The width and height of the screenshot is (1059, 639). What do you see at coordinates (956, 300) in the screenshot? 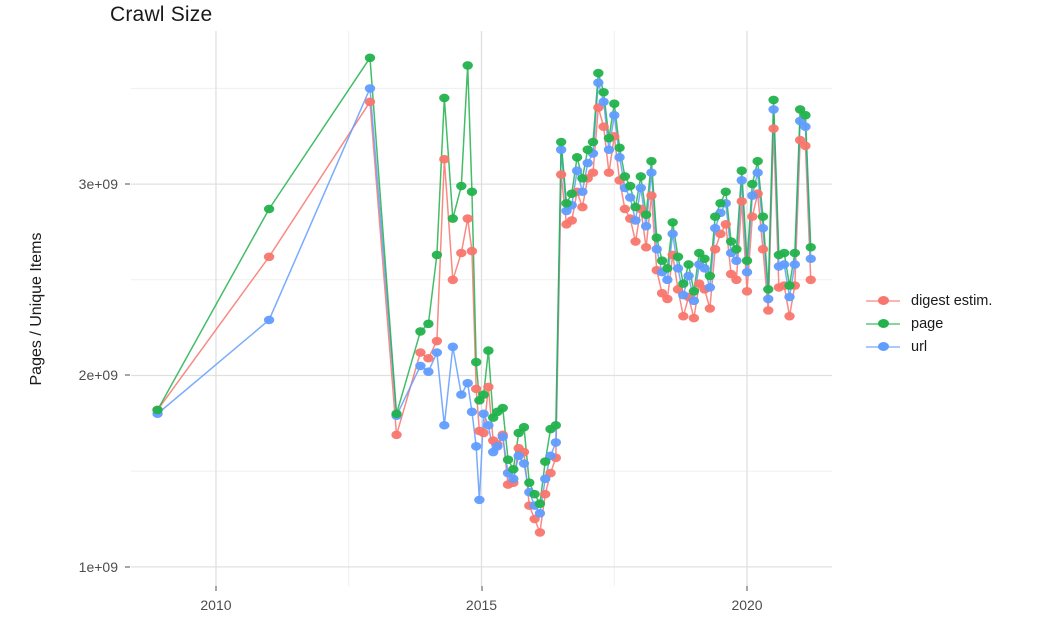
I see `legend-item-digest-estim-: digest estim.` at bounding box center [956, 300].